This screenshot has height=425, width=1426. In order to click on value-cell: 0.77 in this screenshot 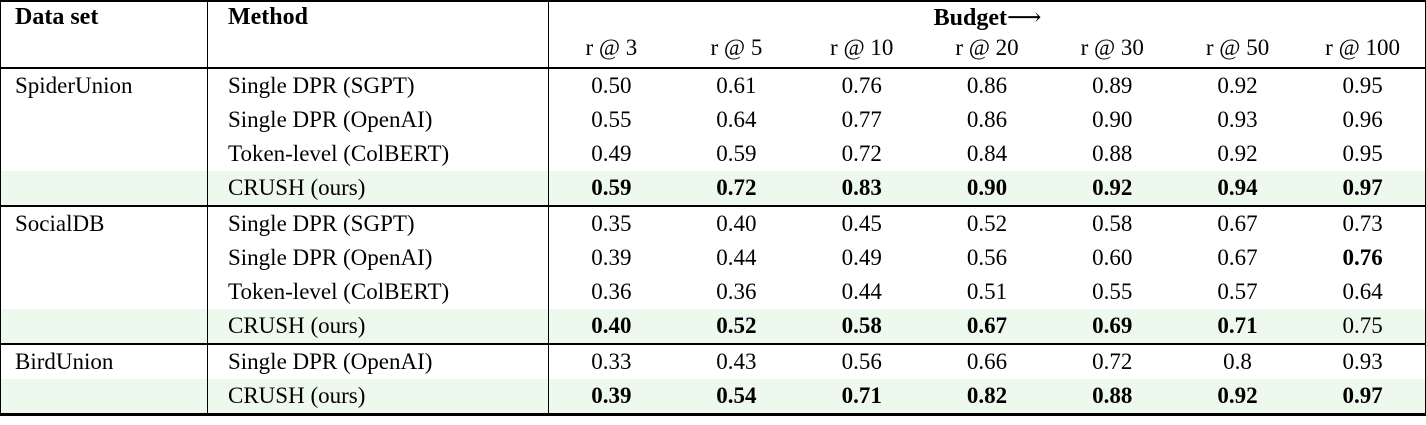, I will do `click(861, 119)`.